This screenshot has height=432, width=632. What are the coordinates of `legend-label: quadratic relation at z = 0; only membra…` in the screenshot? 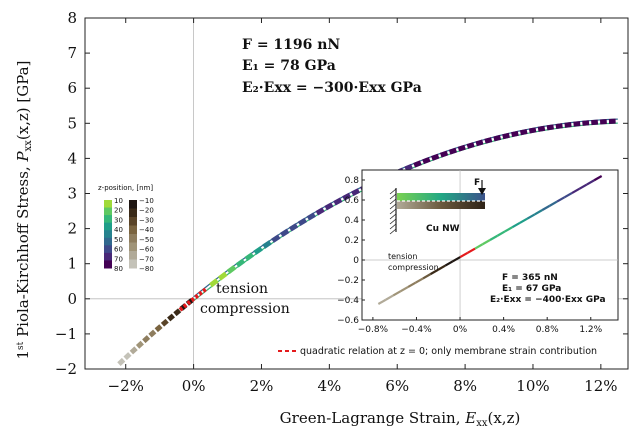 It's located at (448, 351).